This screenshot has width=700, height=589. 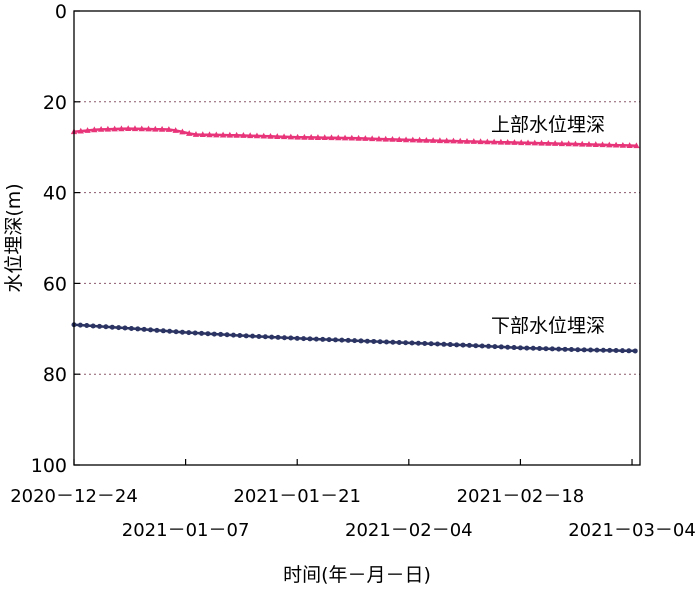 What do you see at coordinates (74, 496) in the screenshot?
I see `x-tick-label: 2020－12－24` at bounding box center [74, 496].